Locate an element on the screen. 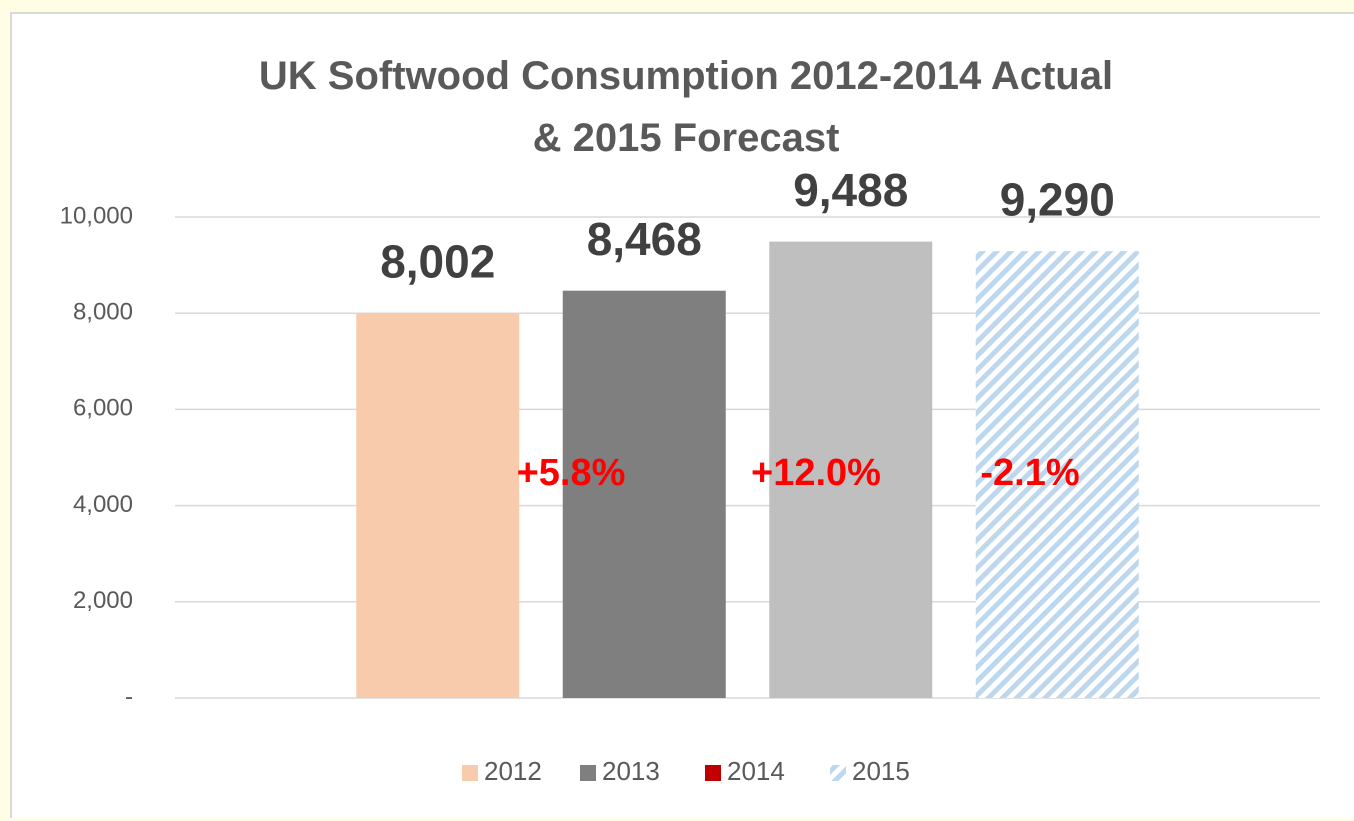  value-label: 9,488 is located at coordinates (850, 190).